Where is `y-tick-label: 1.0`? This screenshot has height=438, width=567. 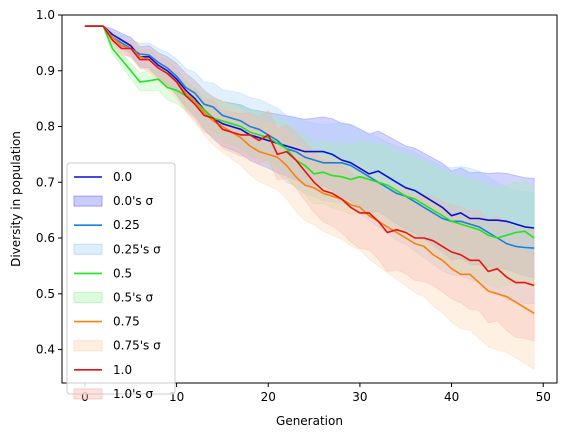
y-tick-label: 1.0 is located at coordinates (45, 15).